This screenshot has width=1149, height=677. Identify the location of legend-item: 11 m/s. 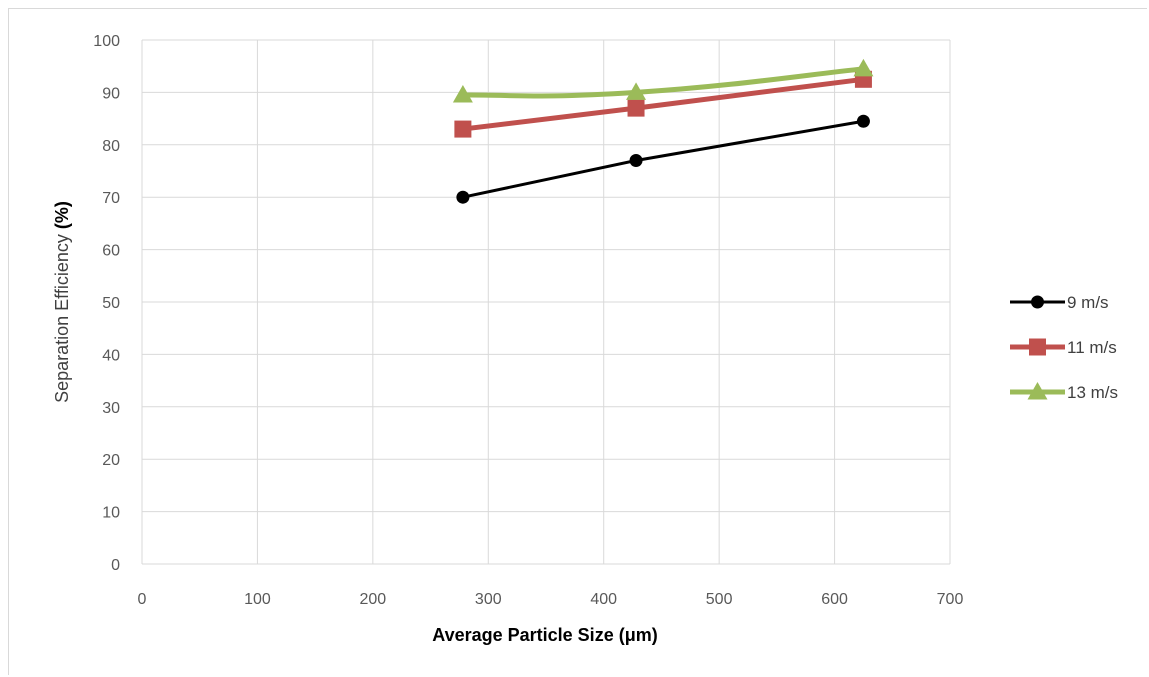
(1063, 347).